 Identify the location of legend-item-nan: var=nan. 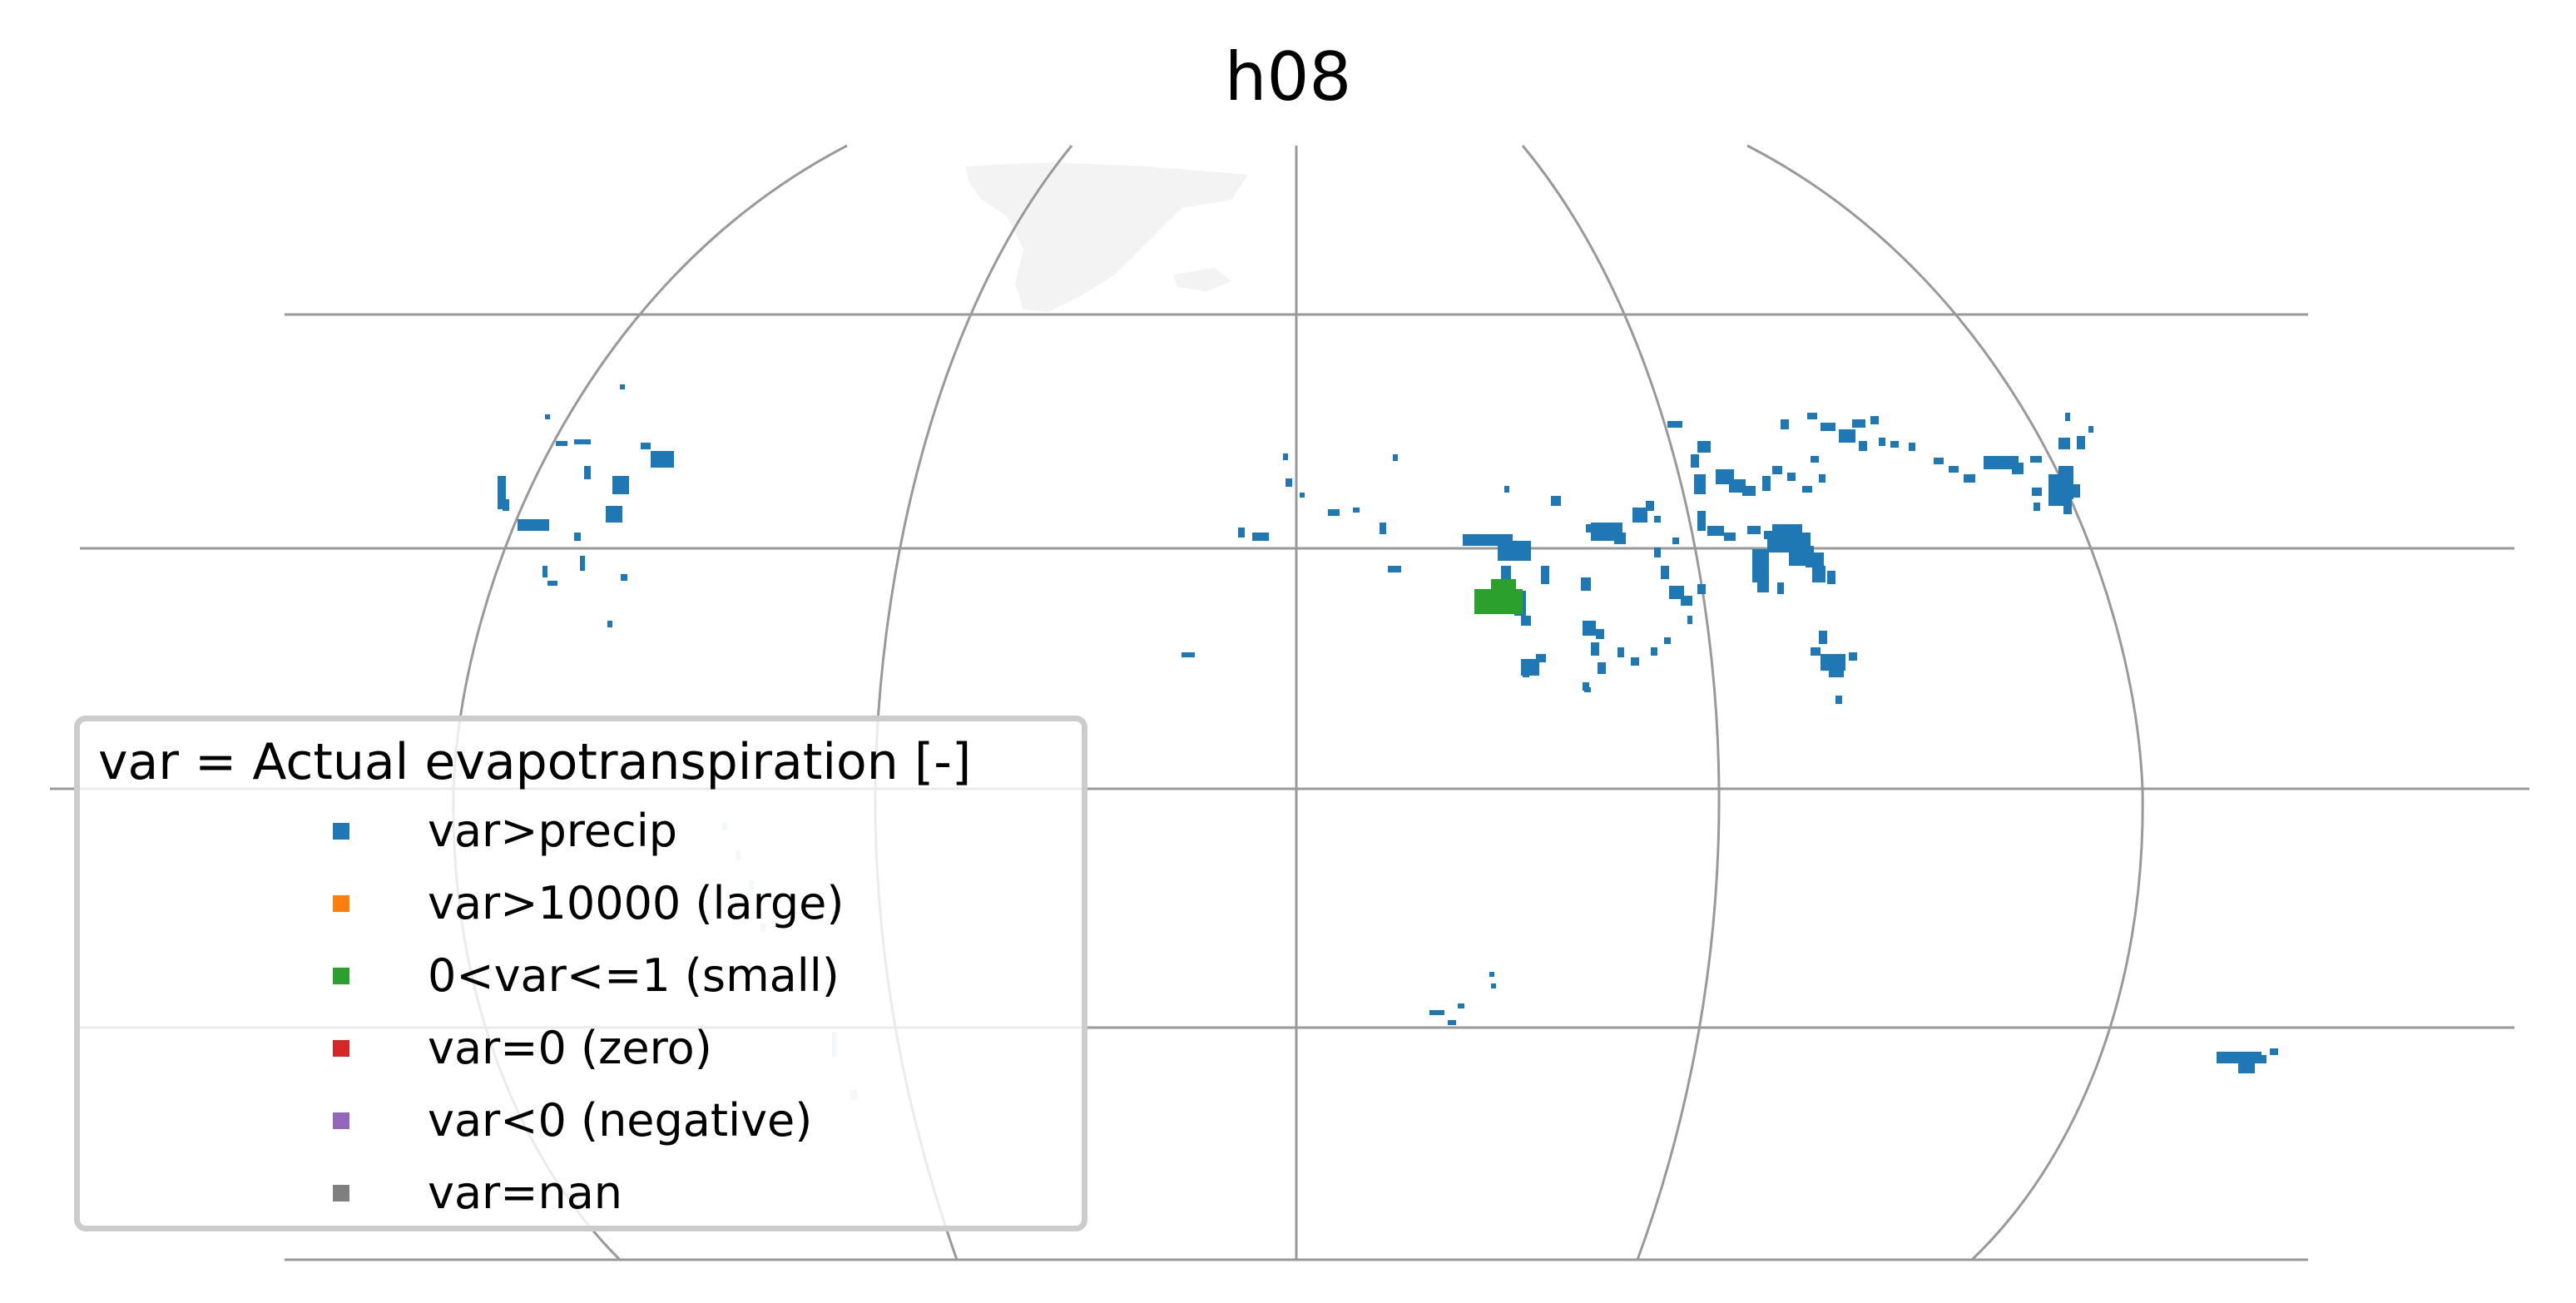
(581, 1196).